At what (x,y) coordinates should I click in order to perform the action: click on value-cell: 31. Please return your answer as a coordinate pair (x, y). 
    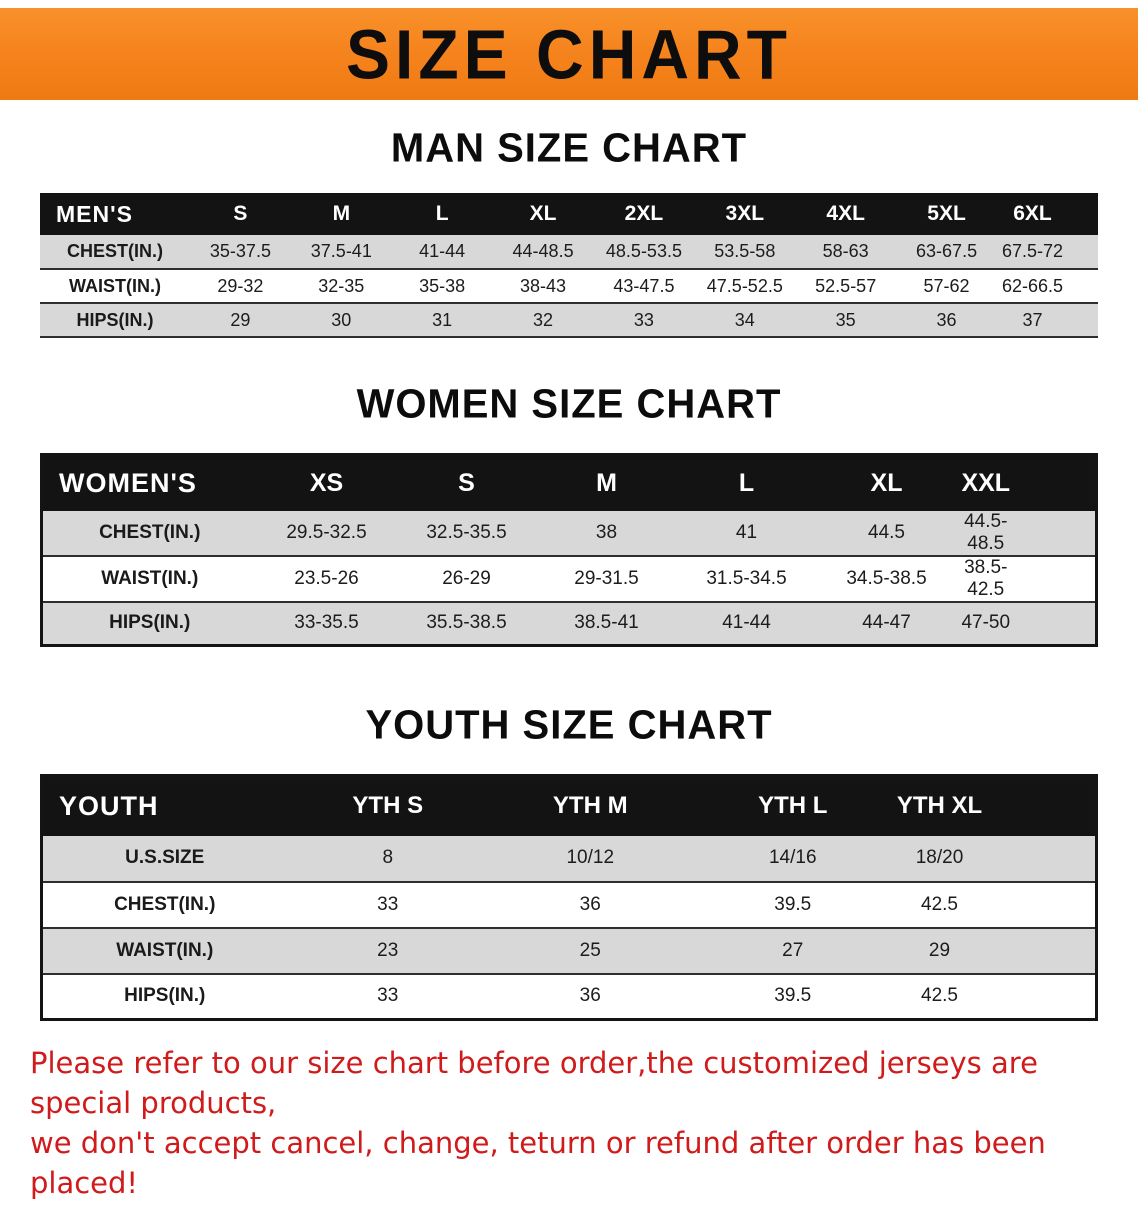
    Looking at the image, I should click on (442, 320).